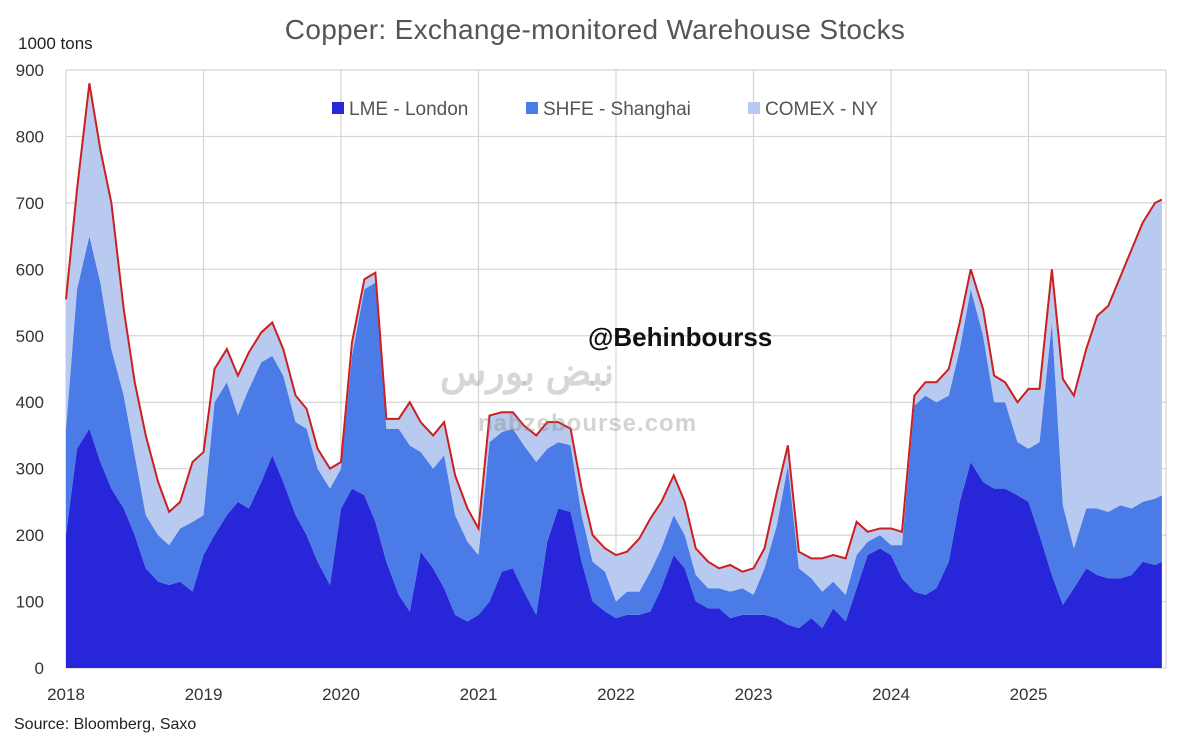  What do you see at coordinates (527, 373) in the screenshot?
I see `watermark-persian: نبض بورس` at bounding box center [527, 373].